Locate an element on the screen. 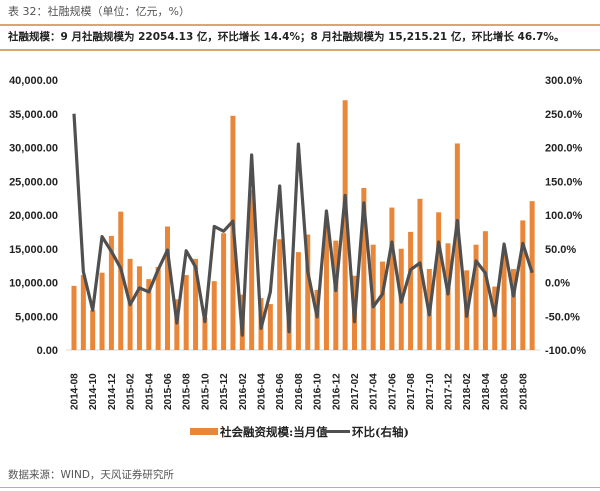 The image size is (600, 491). x-tick-label: 2014-10 is located at coordinates (93, 391).